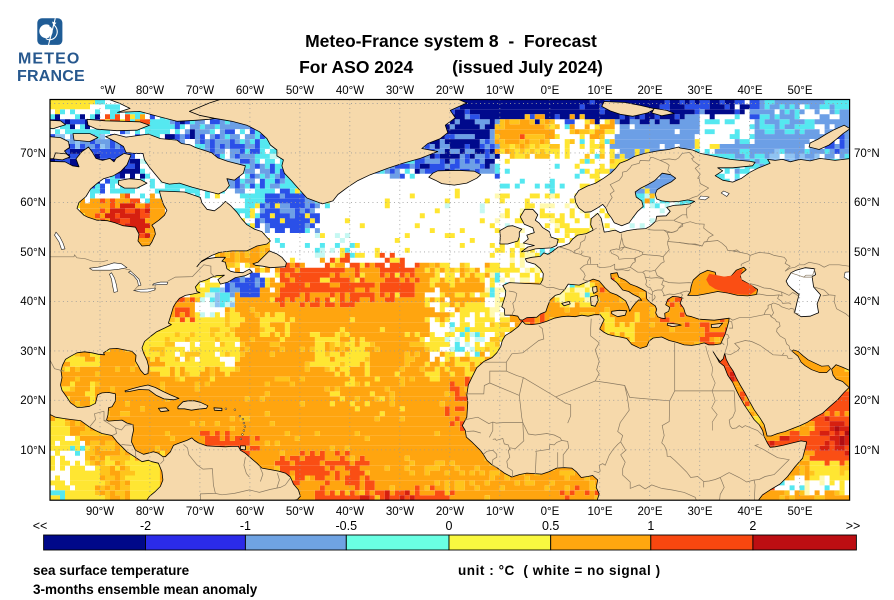 The height and width of the screenshot is (600, 894). I want to click on svg-text: 90°W, so click(100, 512).